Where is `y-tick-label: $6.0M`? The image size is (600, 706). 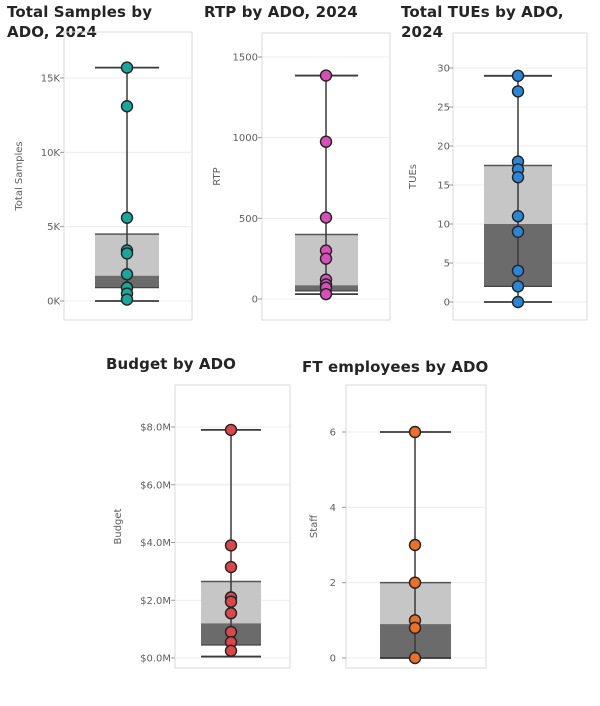
y-tick-label: $6.0M is located at coordinates (155, 485).